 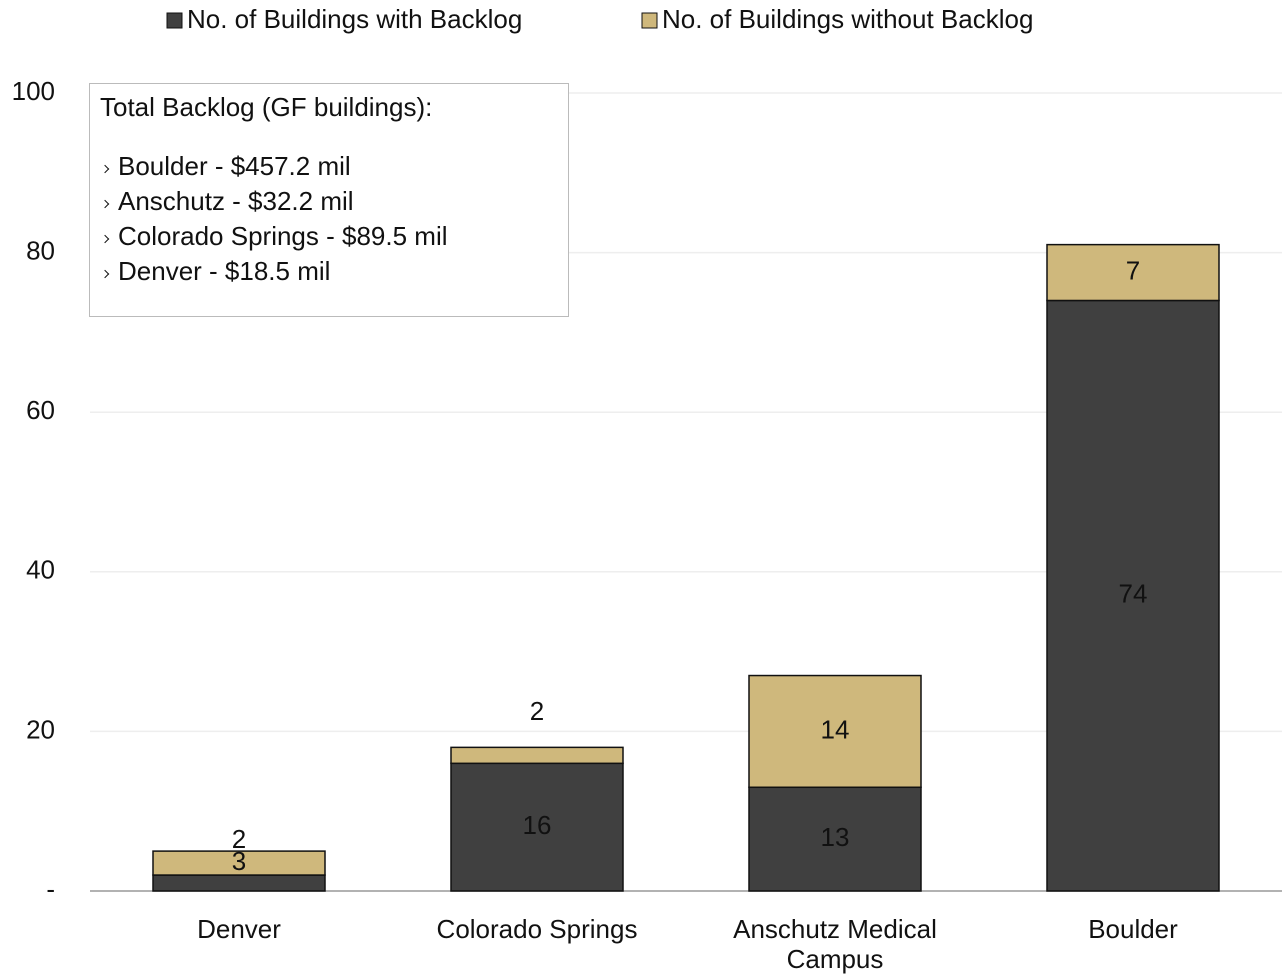 What do you see at coordinates (835, 944) in the screenshot?
I see `x-tick-label: Anschutz Medical Campus` at bounding box center [835, 944].